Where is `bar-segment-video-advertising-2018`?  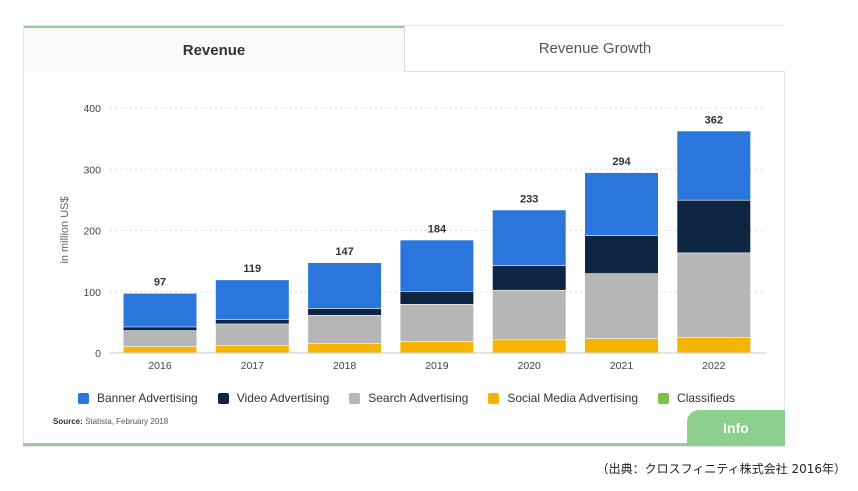
bar-segment-video-advertising-2018 is located at coordinates (345, 312).